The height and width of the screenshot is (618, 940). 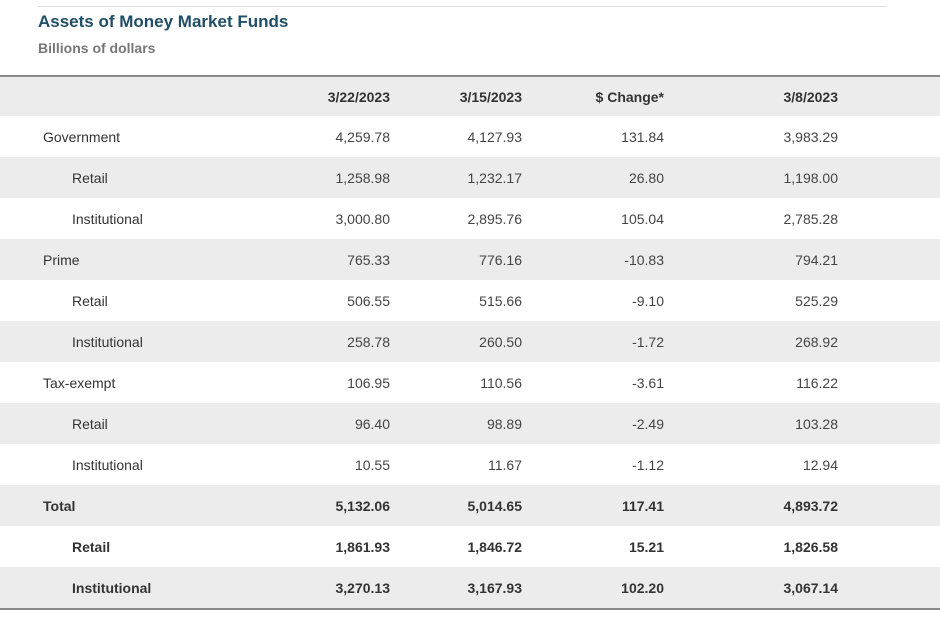 I want to click on cell-value: 1,826.58, so click(x=811, y=546).